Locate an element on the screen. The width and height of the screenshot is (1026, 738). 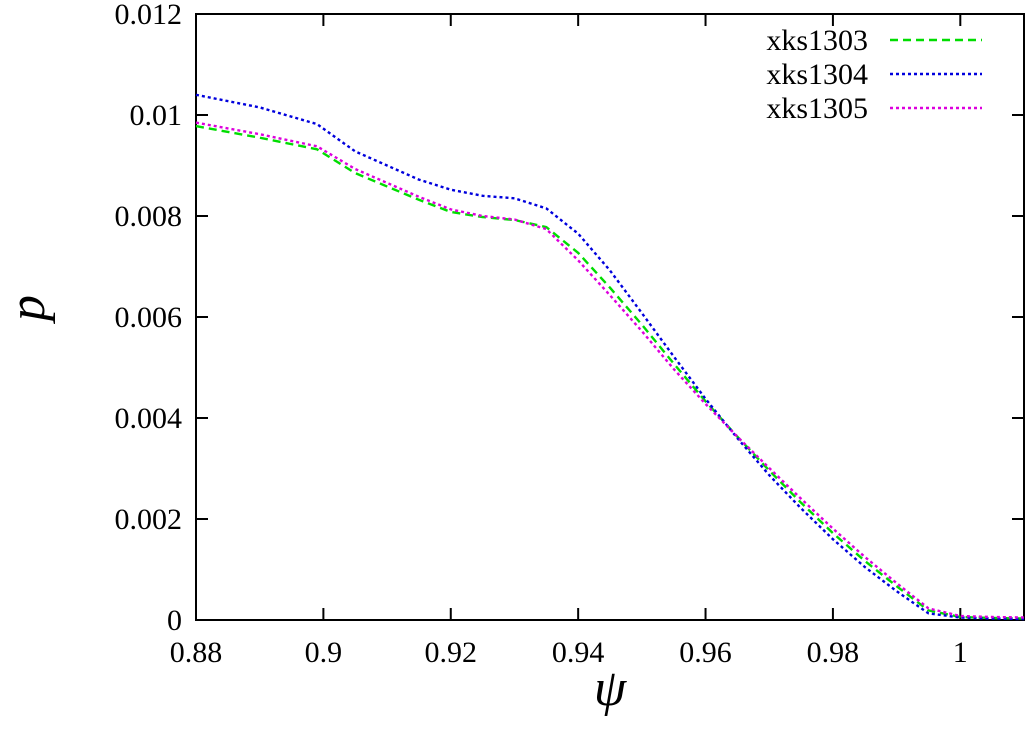
y-tick-label: 0.012 is located at coordinates (149, 15).